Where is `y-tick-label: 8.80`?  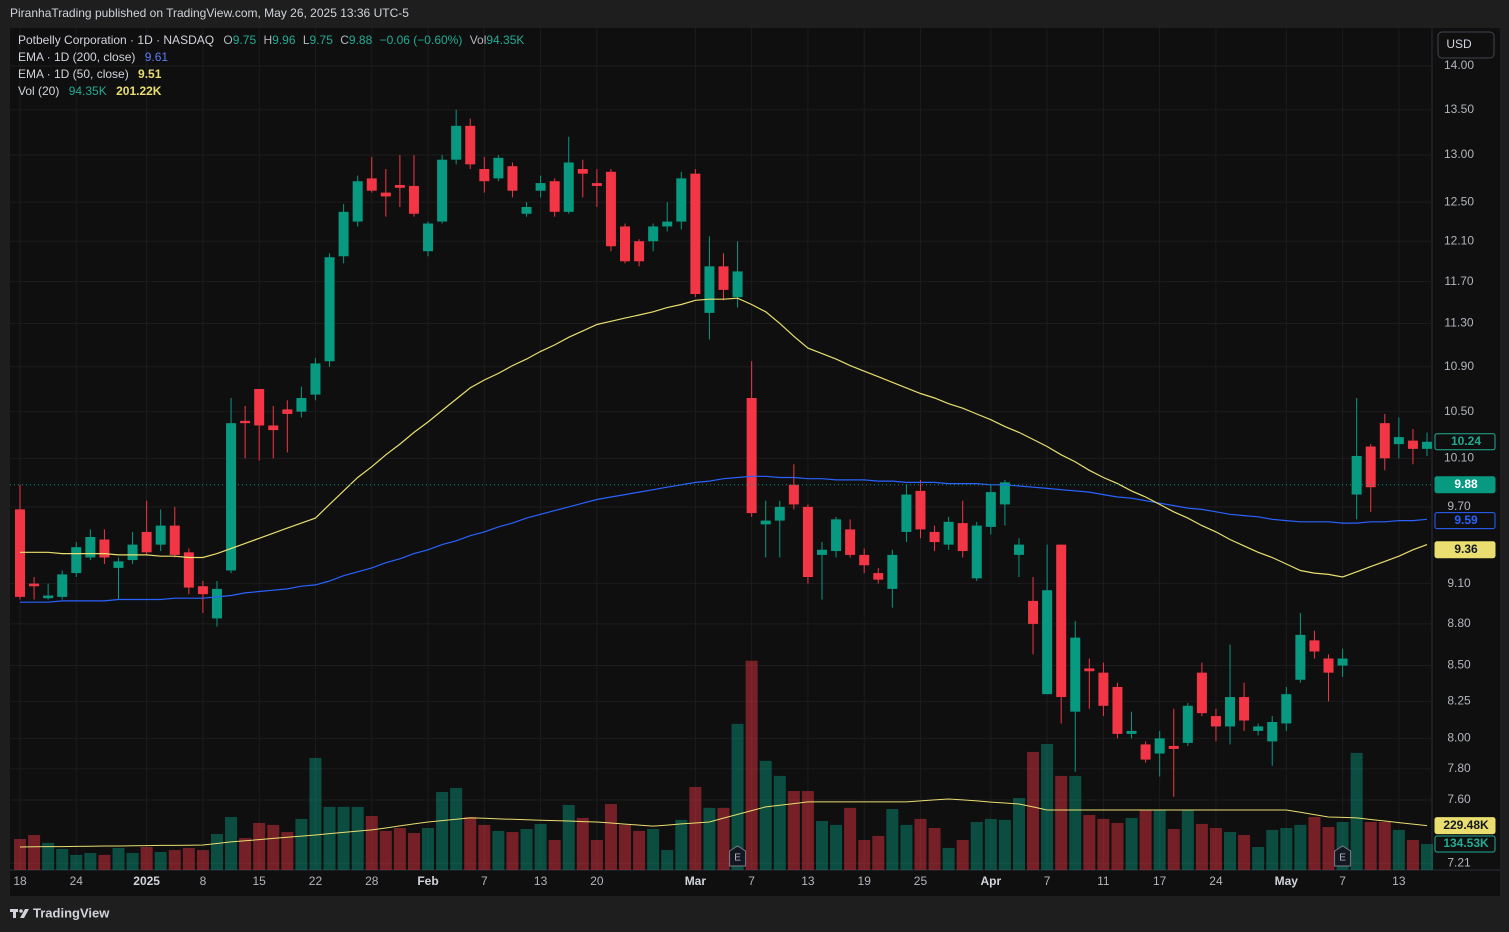 y-tick-label: 8.80 is located at coordinates (1459, 623).